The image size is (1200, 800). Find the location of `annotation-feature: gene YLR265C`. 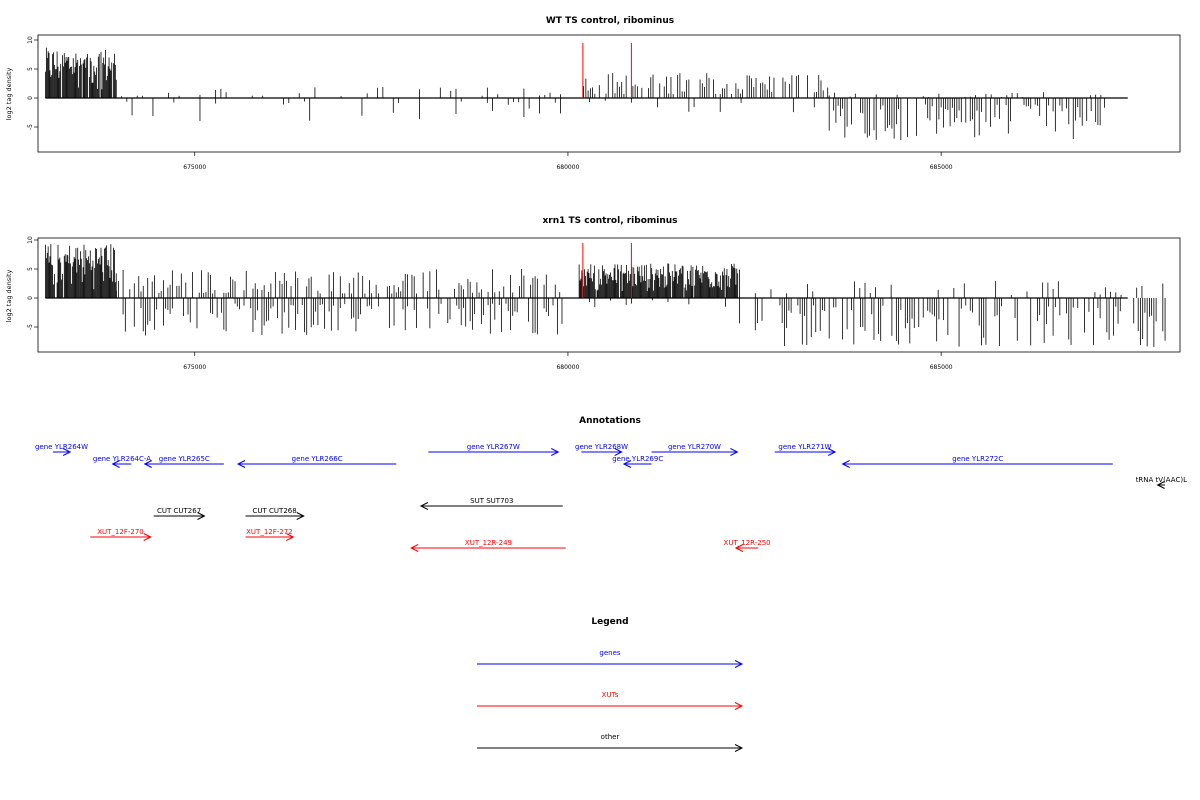

annotation-feature: gene YLR265C is located at coordinates (183, 461).